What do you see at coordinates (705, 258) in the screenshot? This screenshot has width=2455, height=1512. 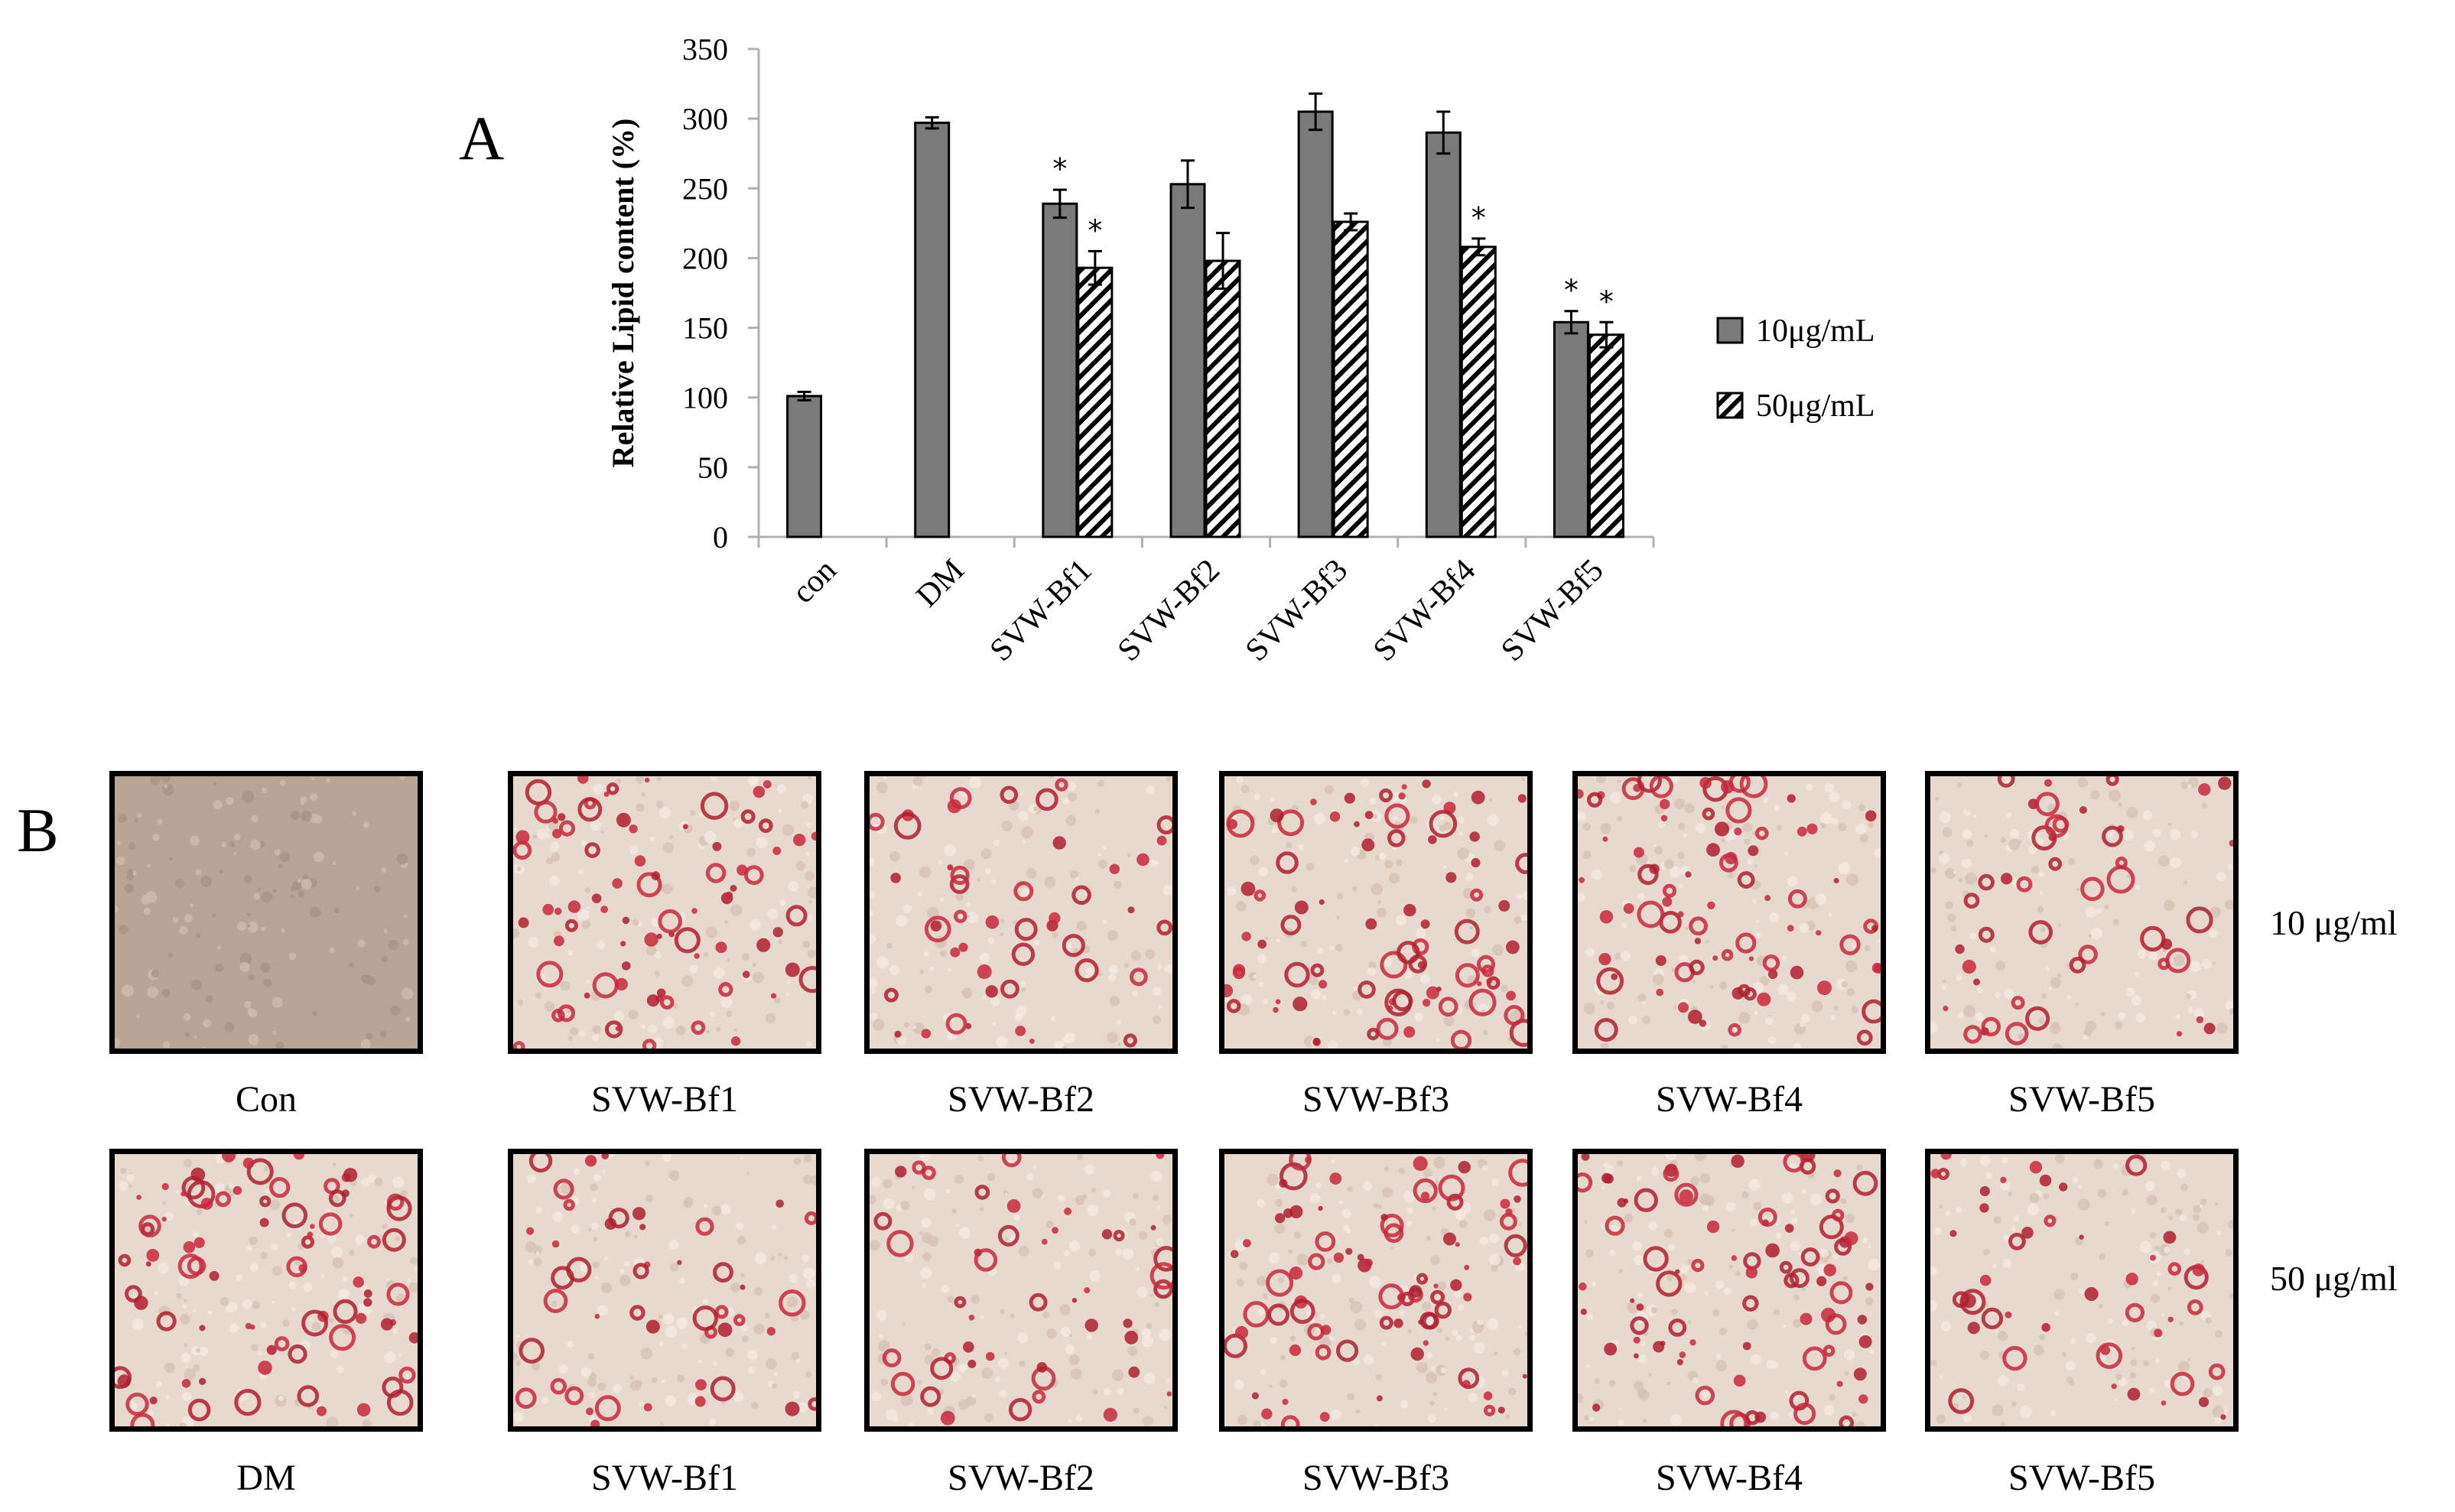 I see `y-tick-label: 200` at bounding box center [705, 258].